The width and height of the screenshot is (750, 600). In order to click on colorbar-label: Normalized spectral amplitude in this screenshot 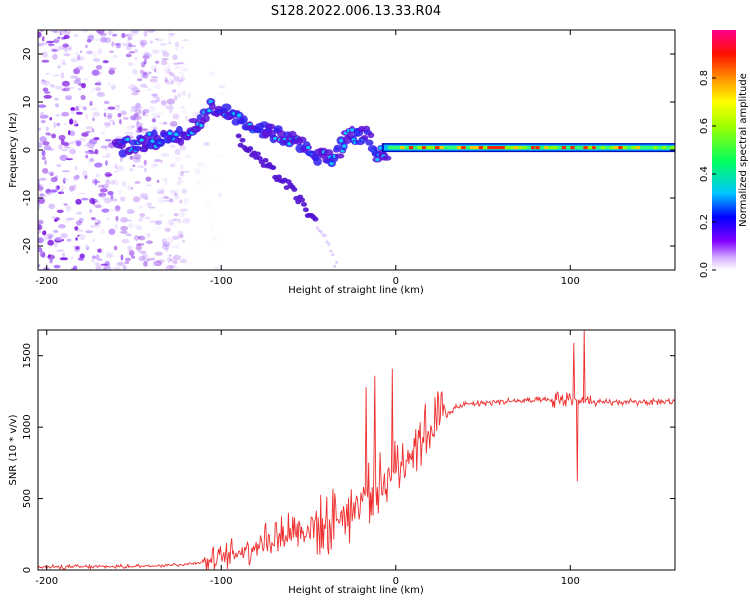, I will do `click(743, 150)`.